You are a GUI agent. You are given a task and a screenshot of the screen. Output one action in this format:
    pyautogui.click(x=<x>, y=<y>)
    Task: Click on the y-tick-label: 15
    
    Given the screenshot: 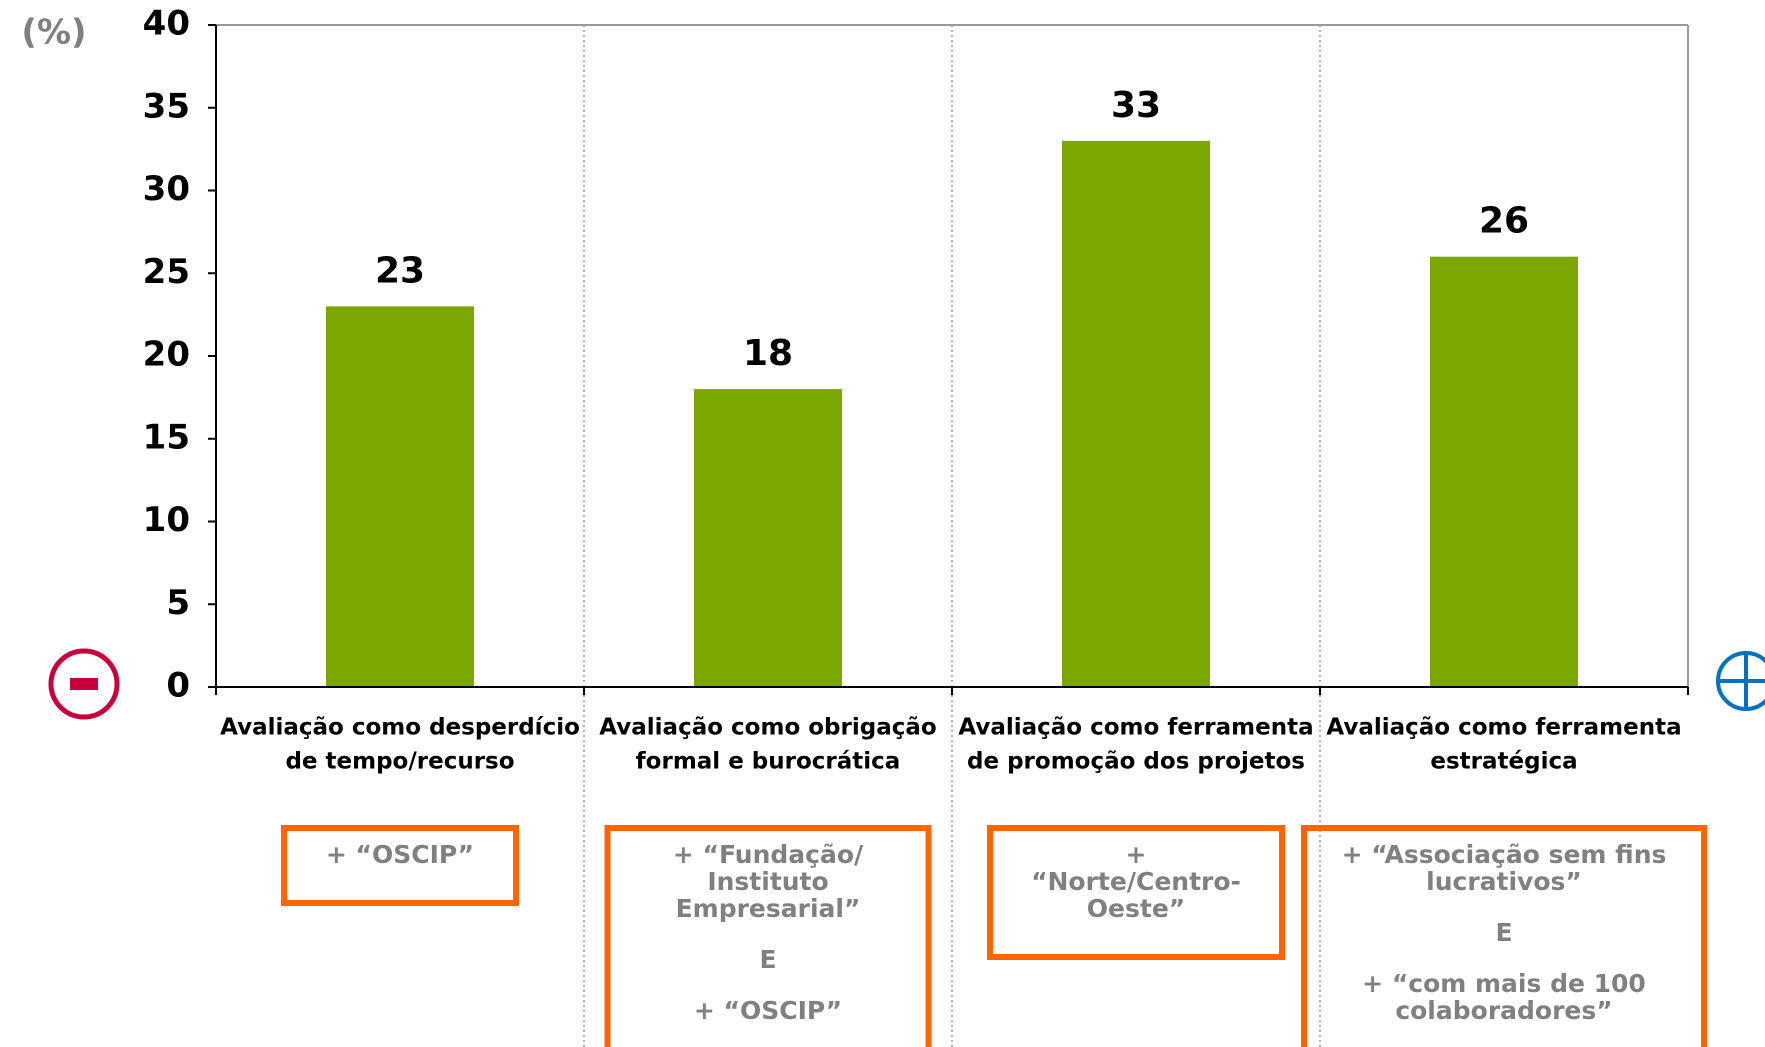 What is the action you would take?
    pyautogui.click(x=166, y=437)
    